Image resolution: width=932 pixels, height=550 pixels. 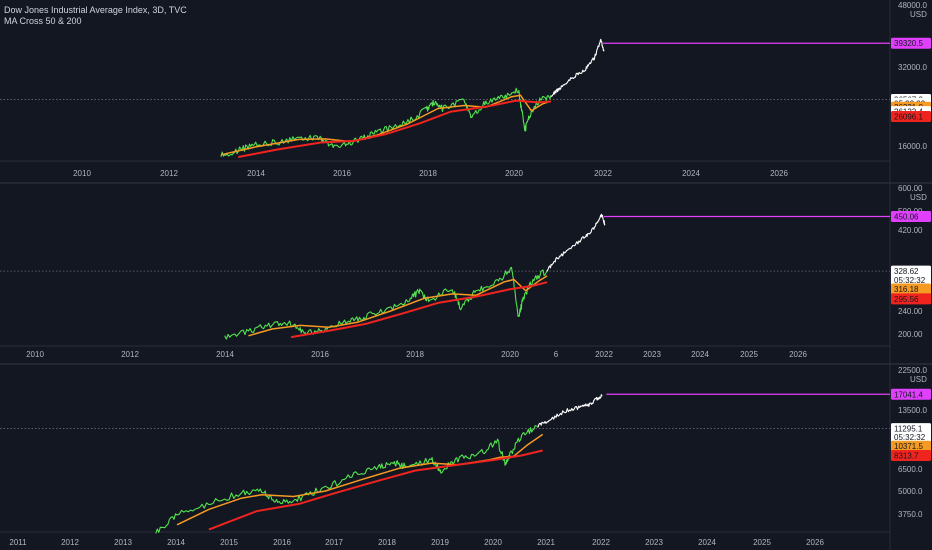 I want to click on y-tick-label: 3750.0, so click(x=910, y=514).